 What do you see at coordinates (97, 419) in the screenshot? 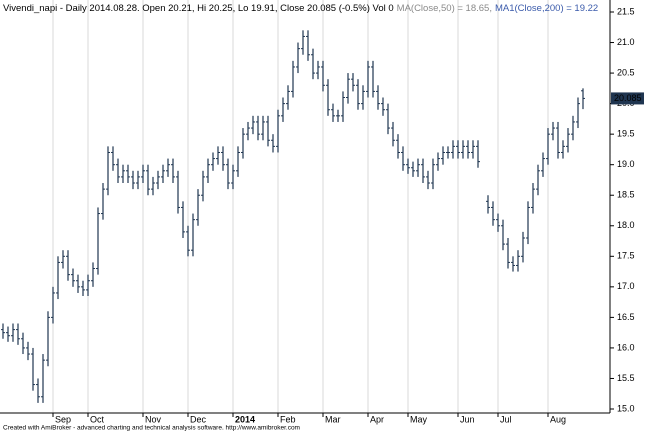
I see `x-tick-label: Oct` at bounding box center [97, 419].